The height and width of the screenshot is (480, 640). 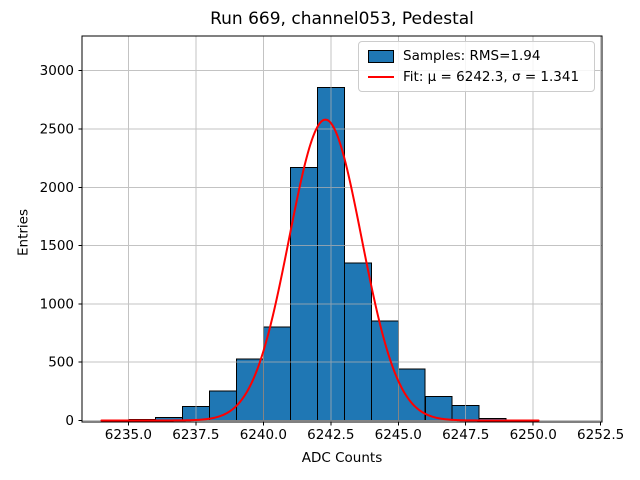 I want to click on y-axis-label: Entries, so click(x=23, y=232).